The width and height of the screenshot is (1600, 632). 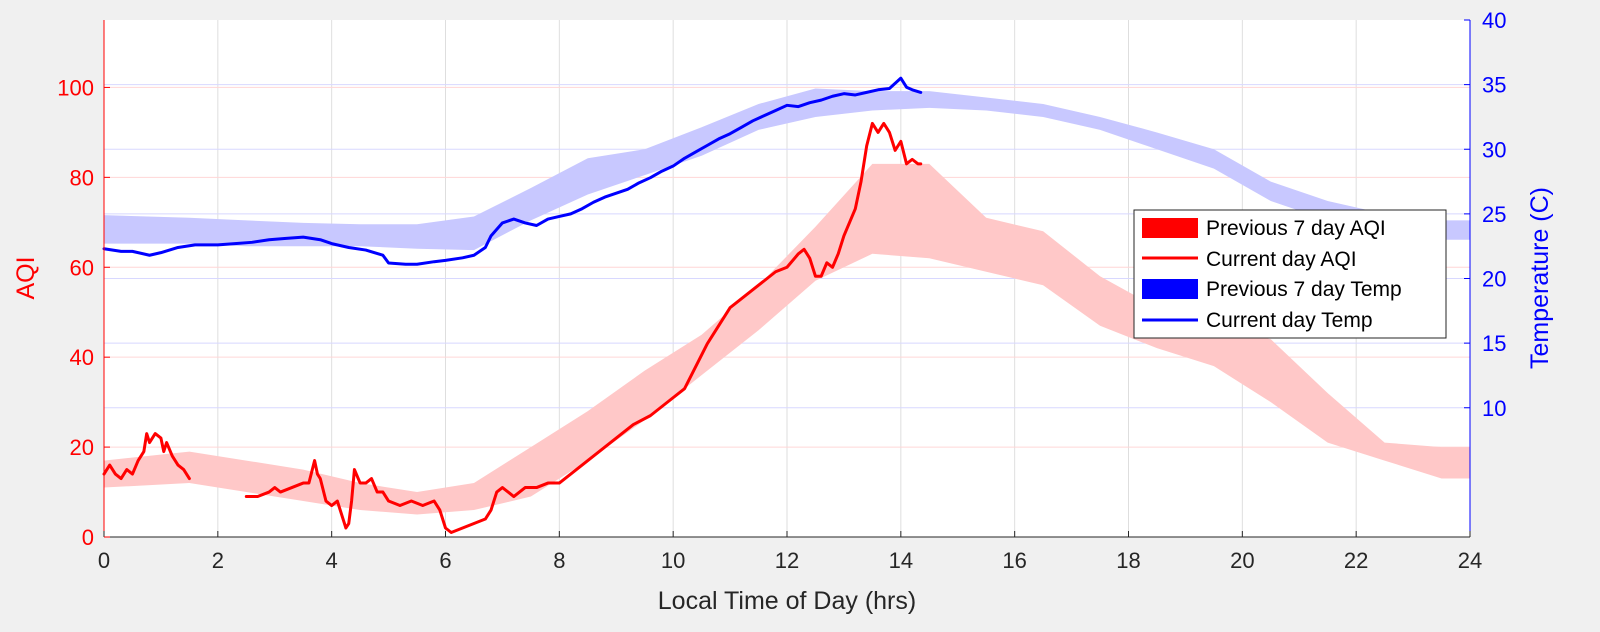 What do you see at coordinates (1281, 259) in the screenshot?
I see `legend-label-cur-aqi: Current day AQI` at bounding box center [1281, 259].